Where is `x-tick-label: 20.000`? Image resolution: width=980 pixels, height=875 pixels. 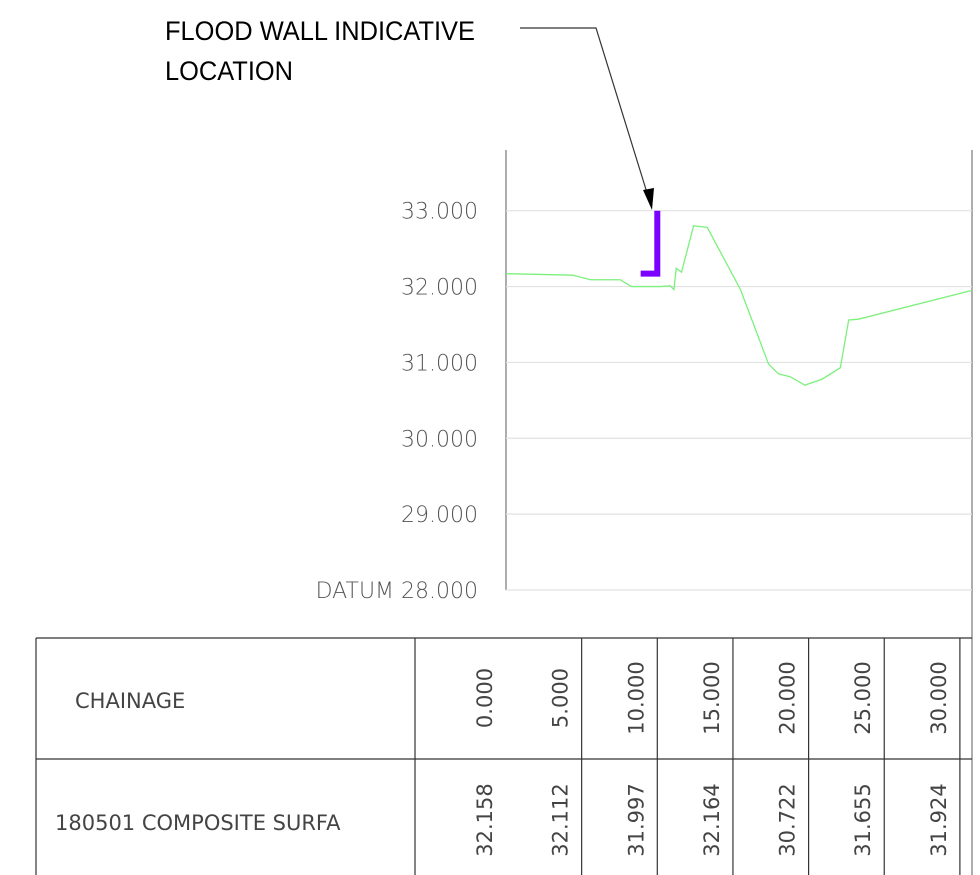 x-tick-label: 20.000 is located at coordinates (788, 697).